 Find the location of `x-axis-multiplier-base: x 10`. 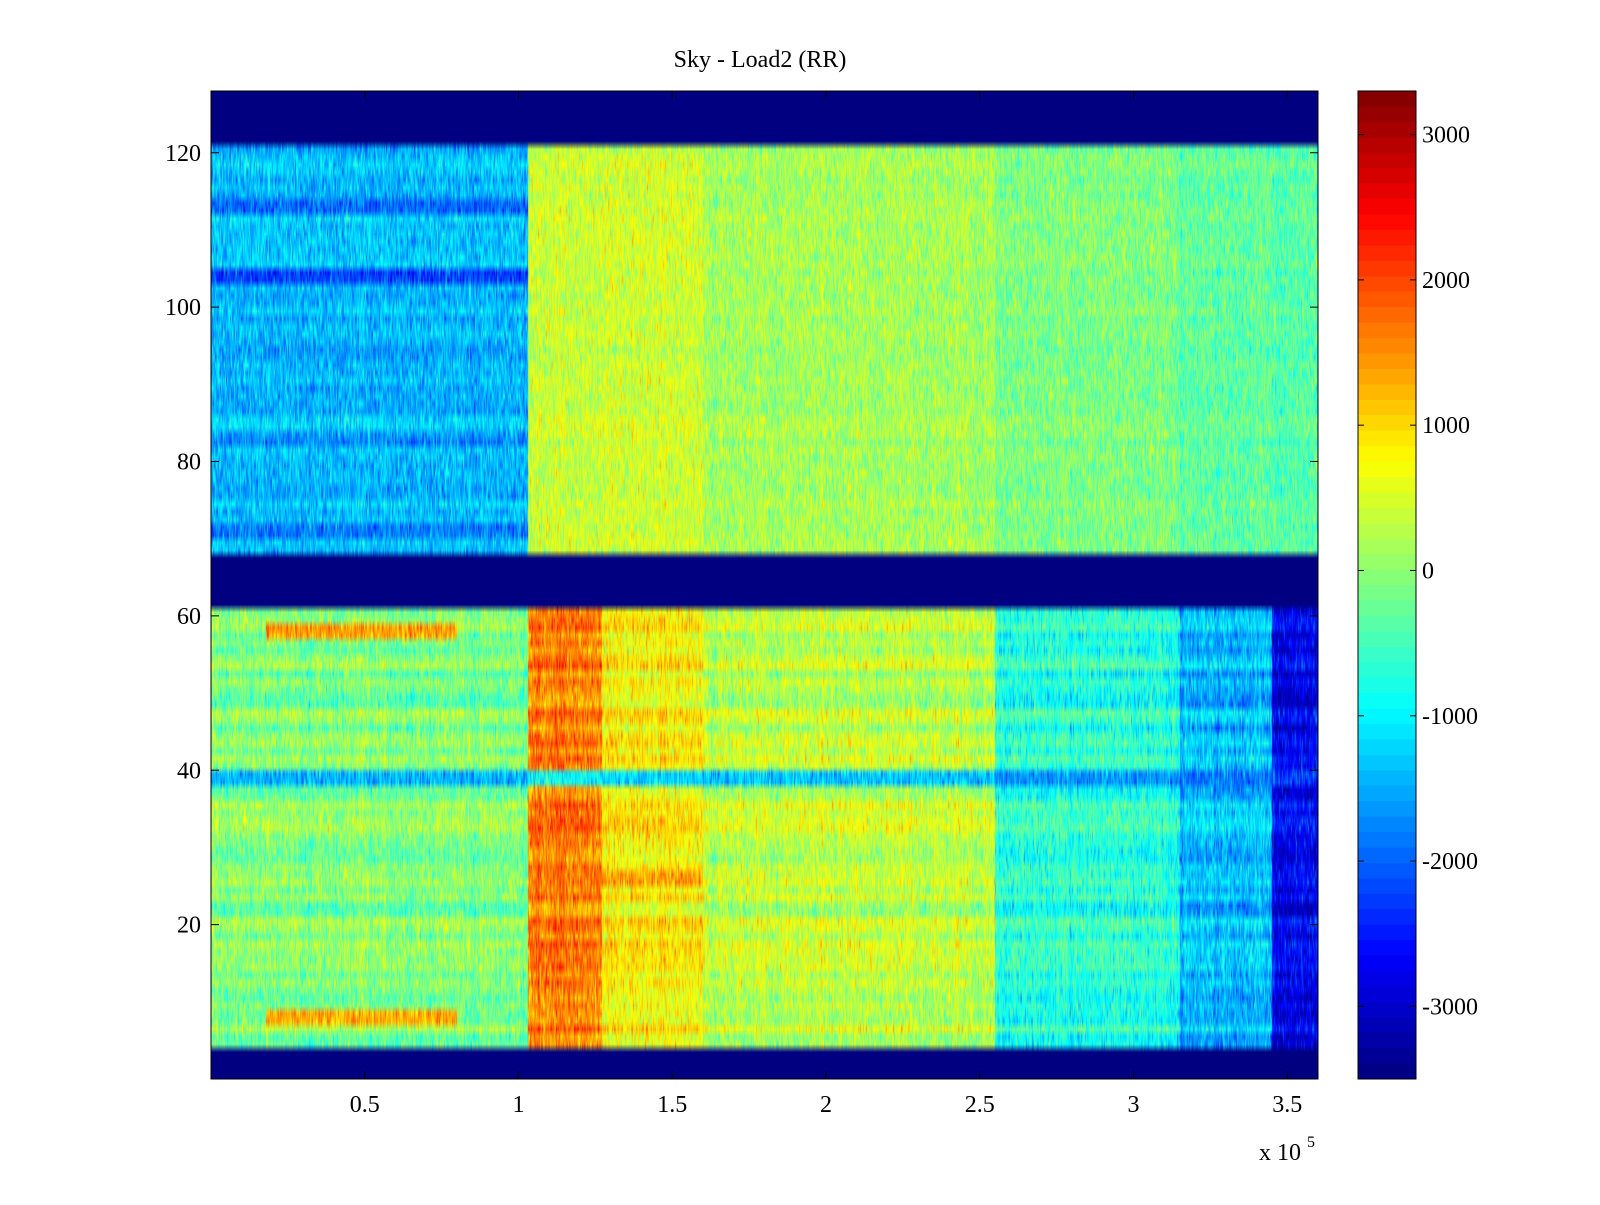

x-axis-multiplier-base: x 10 is located at coordinates (1280, 1153).